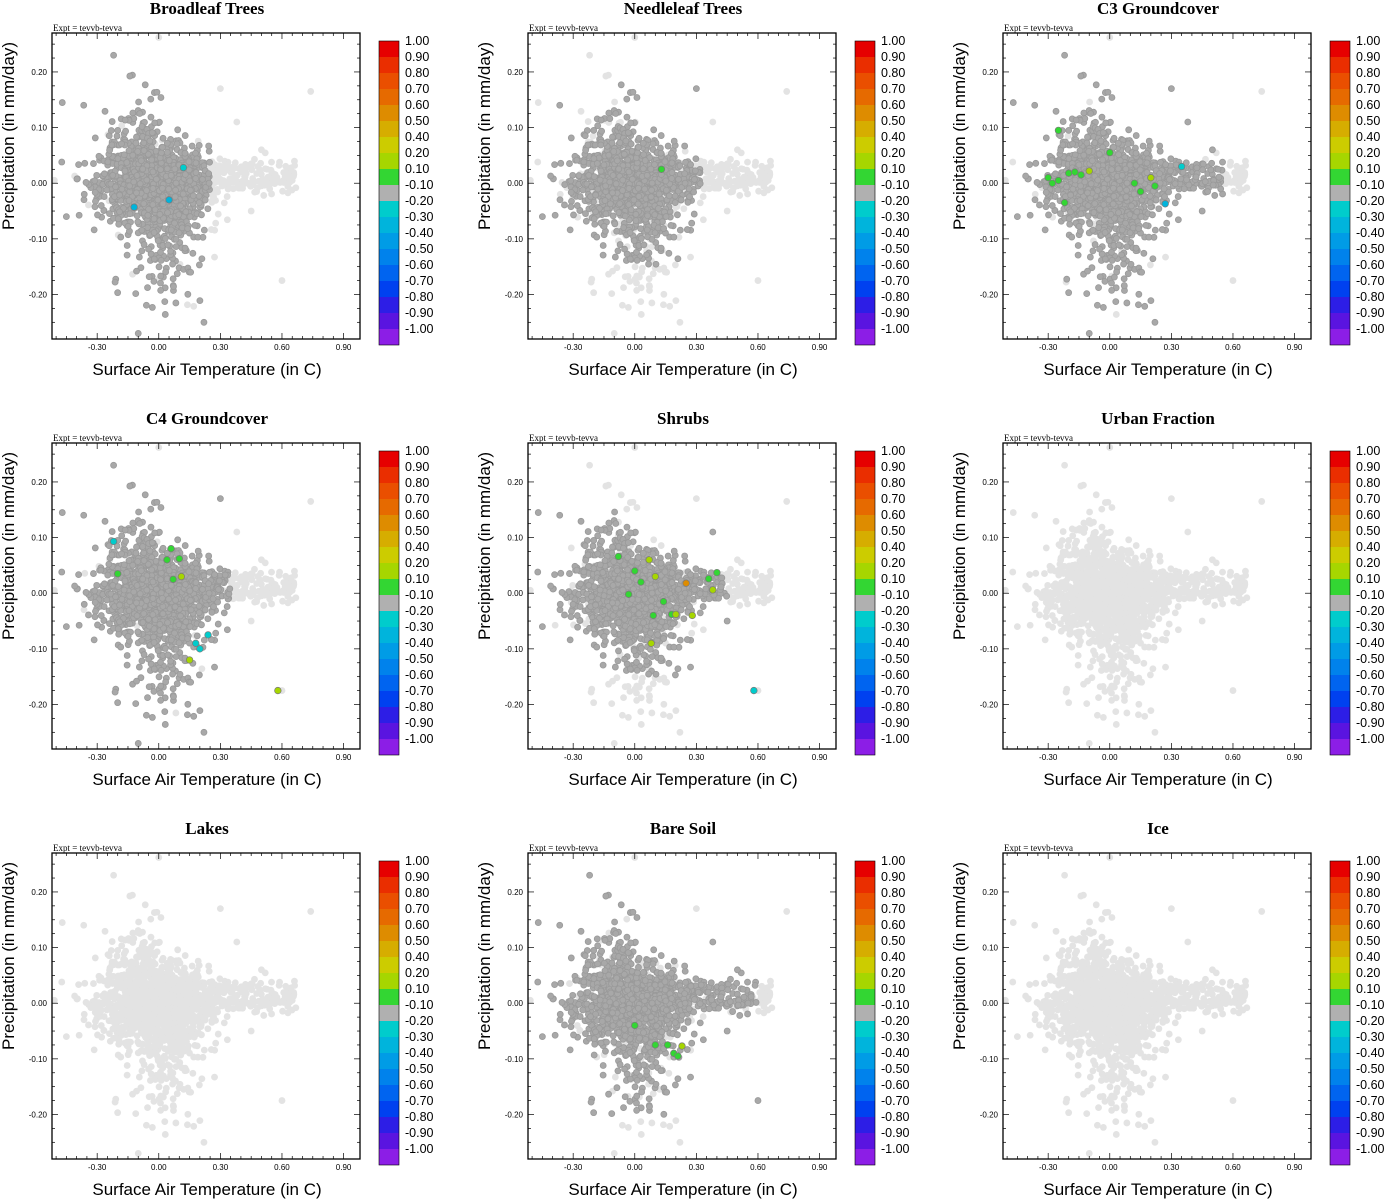 The image size is (1388, 1200). Describe the element at coordinates (682, 369) in the screenshot. I see `x-axis-label: Surface Air Temperature (in C)` at that location.